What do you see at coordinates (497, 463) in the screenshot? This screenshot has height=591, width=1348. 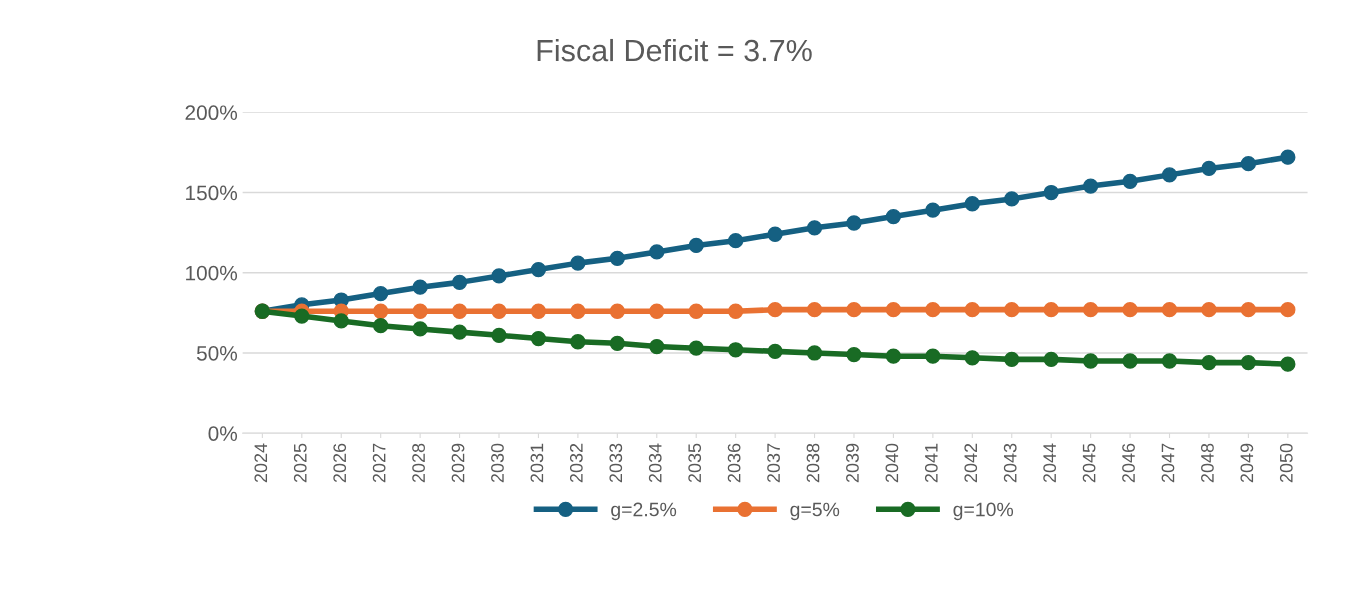 I see `x-tick-label: 2030` at bounding box center [497, 463].